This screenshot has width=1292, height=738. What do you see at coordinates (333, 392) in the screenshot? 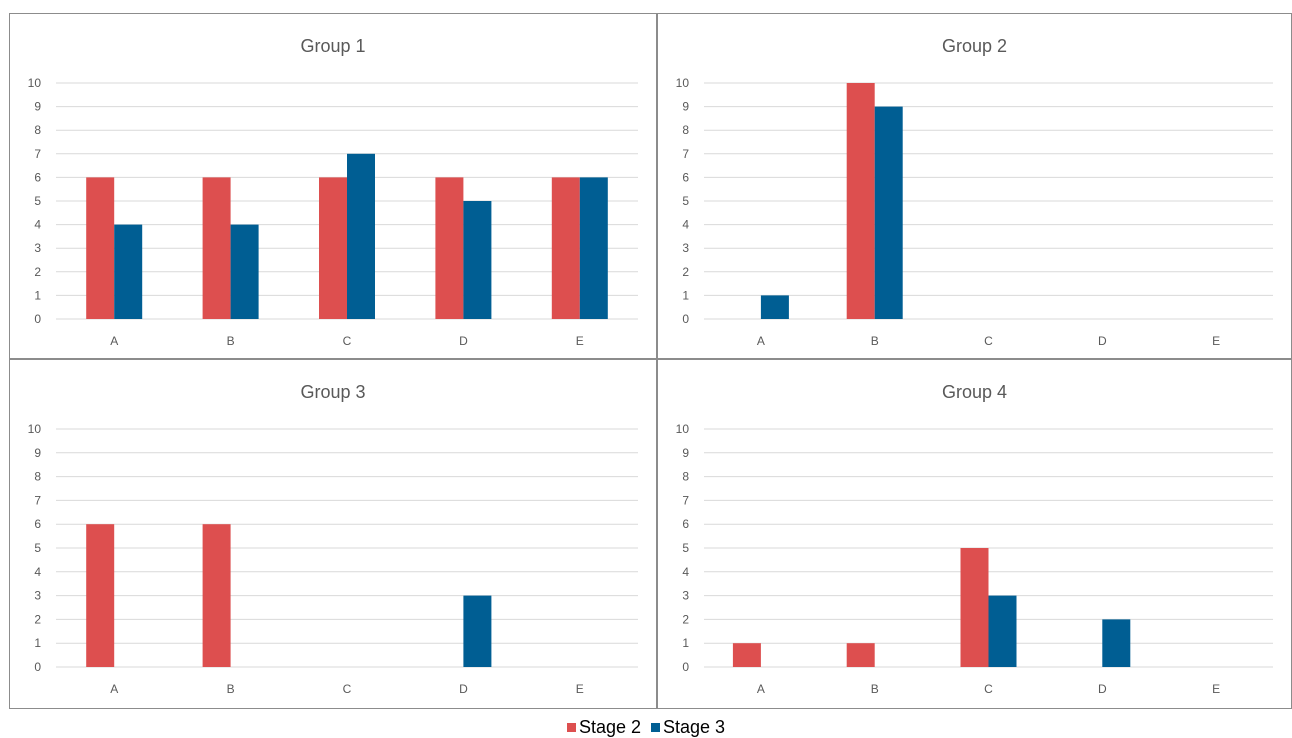
I see `chart-title: Group 3` at bounding box center [333, 392].